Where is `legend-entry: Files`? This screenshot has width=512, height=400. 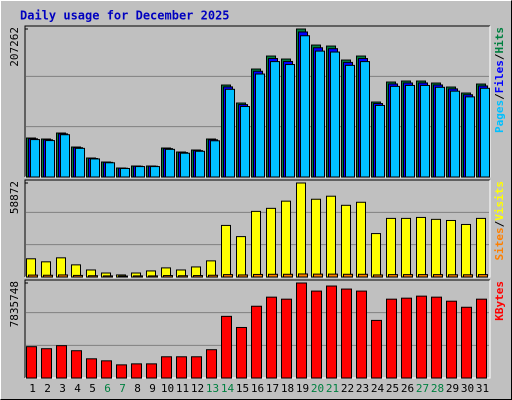
legend-entry: Files is located at coordinates (499, 76).